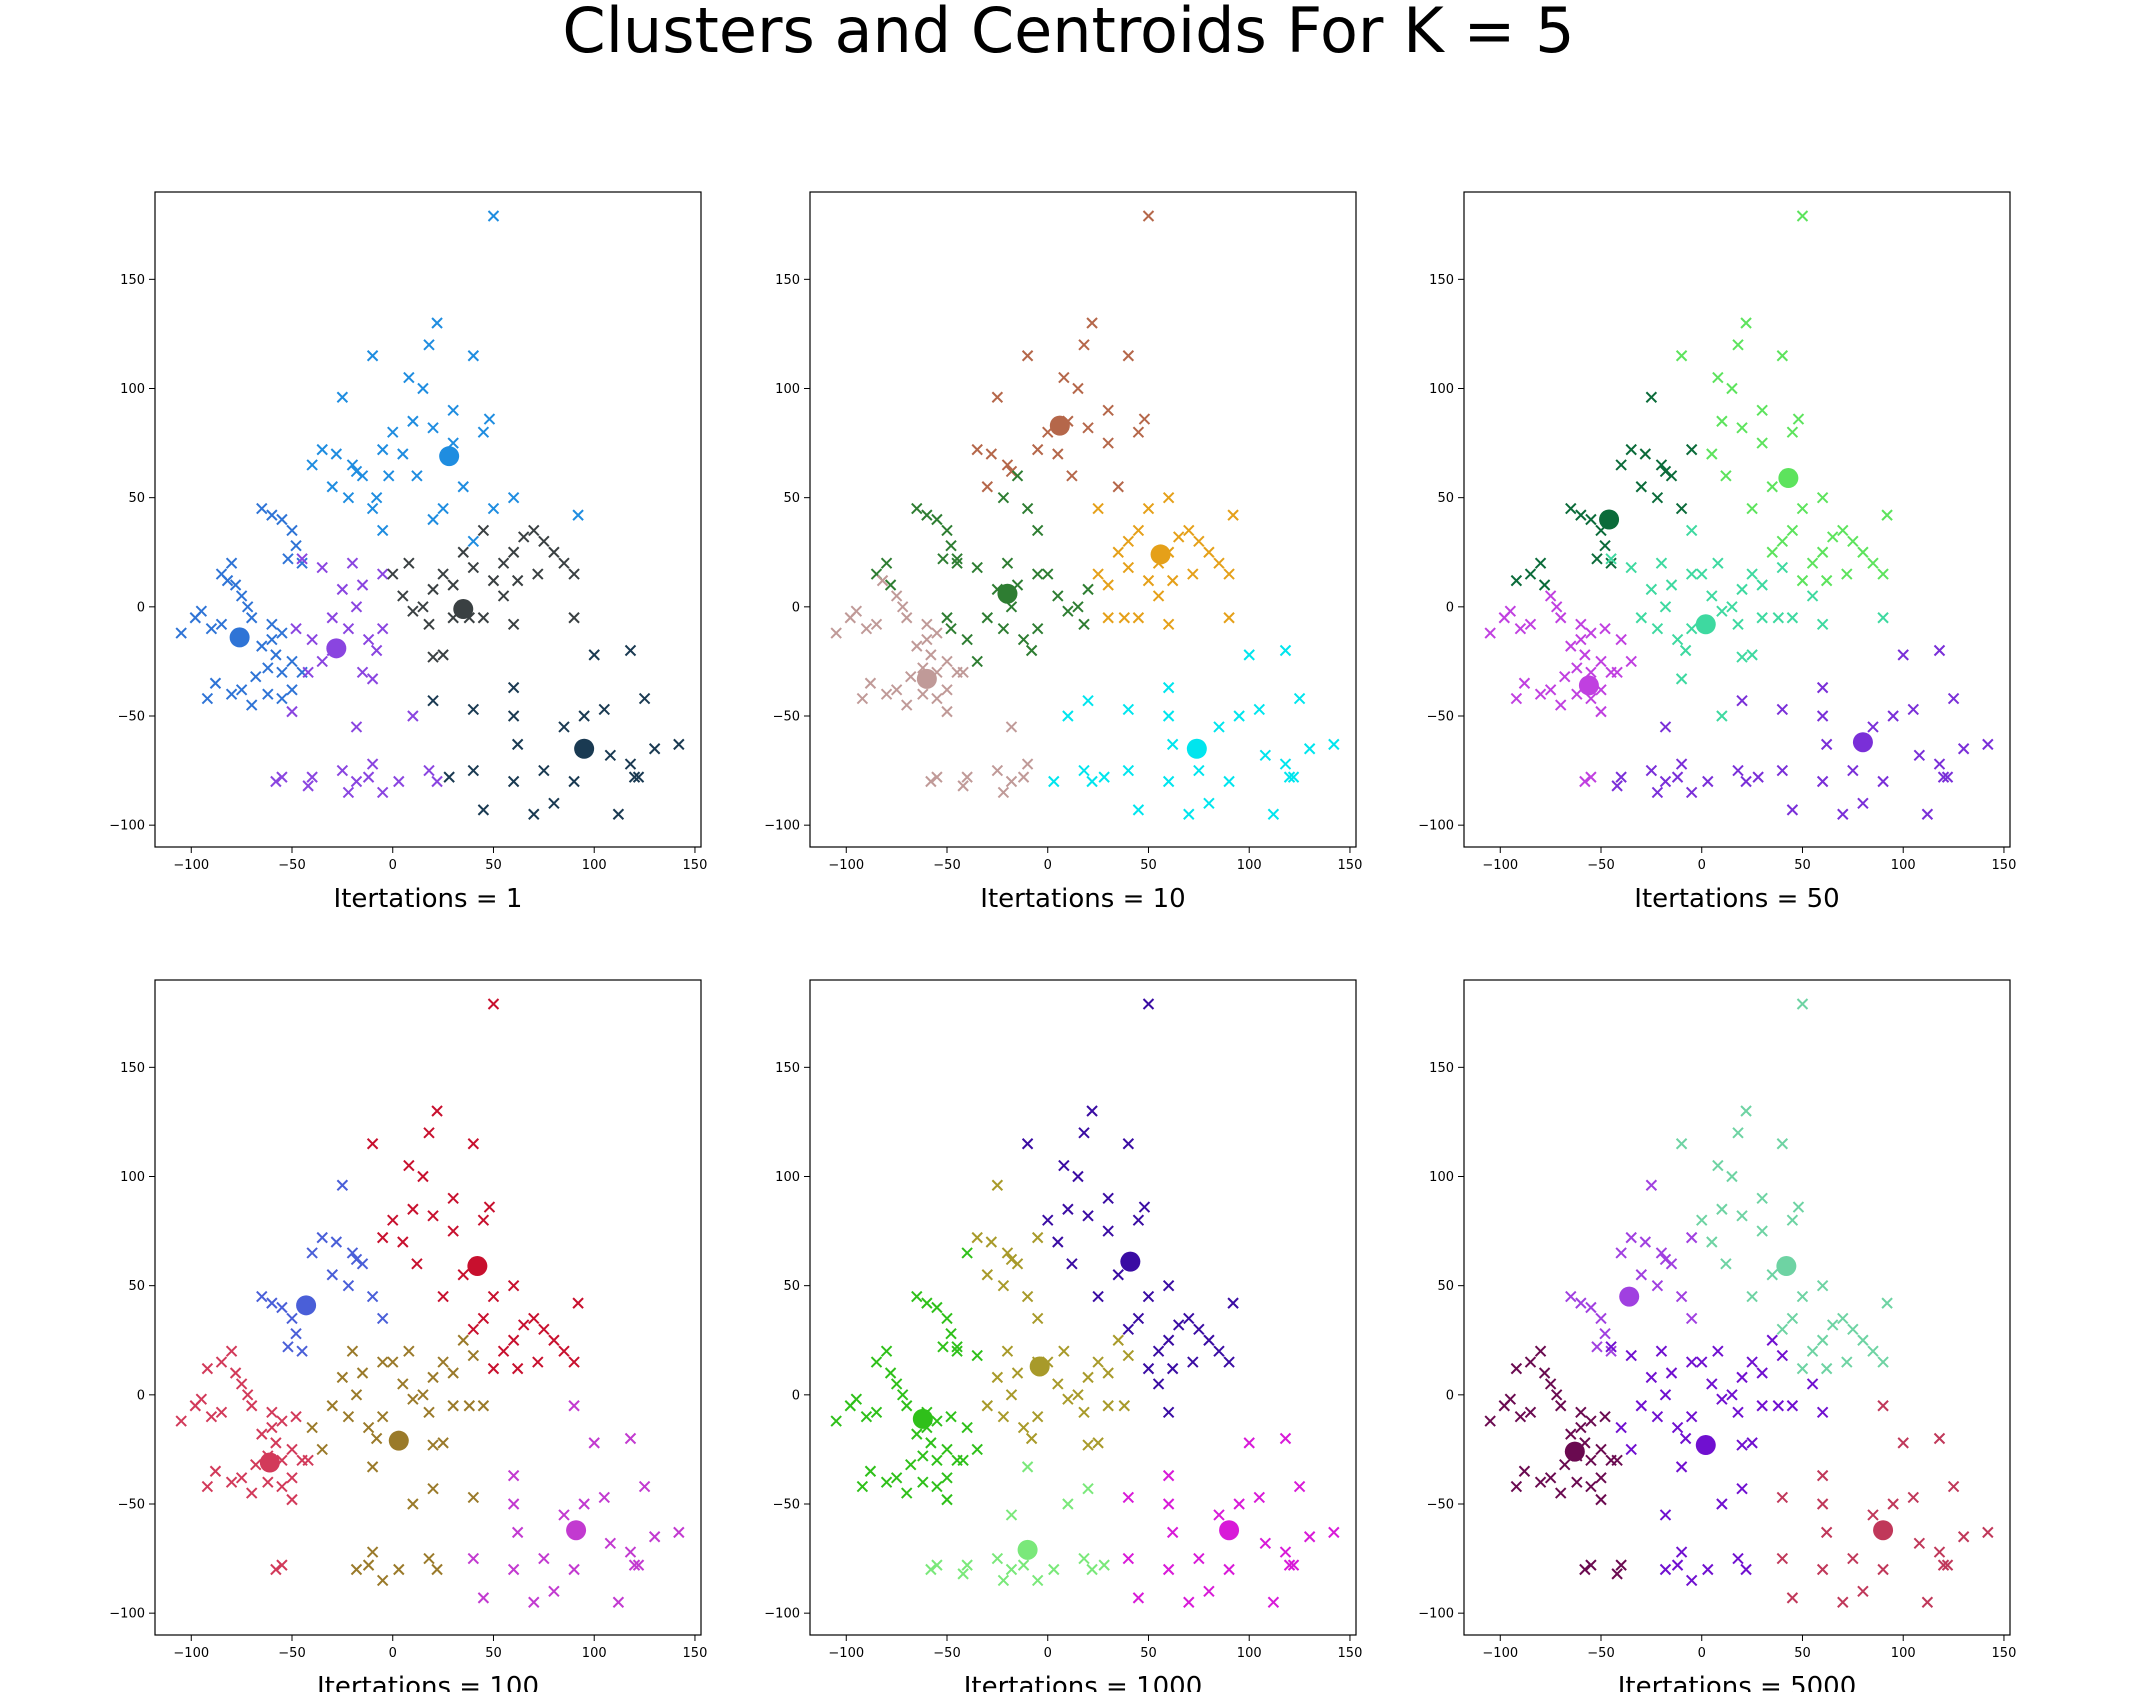 This screenshot has height=1692, width=2137. Describe the element at coordinates (131, 1505) in the screenshot. I see `y-tick-label: −50` at that location.